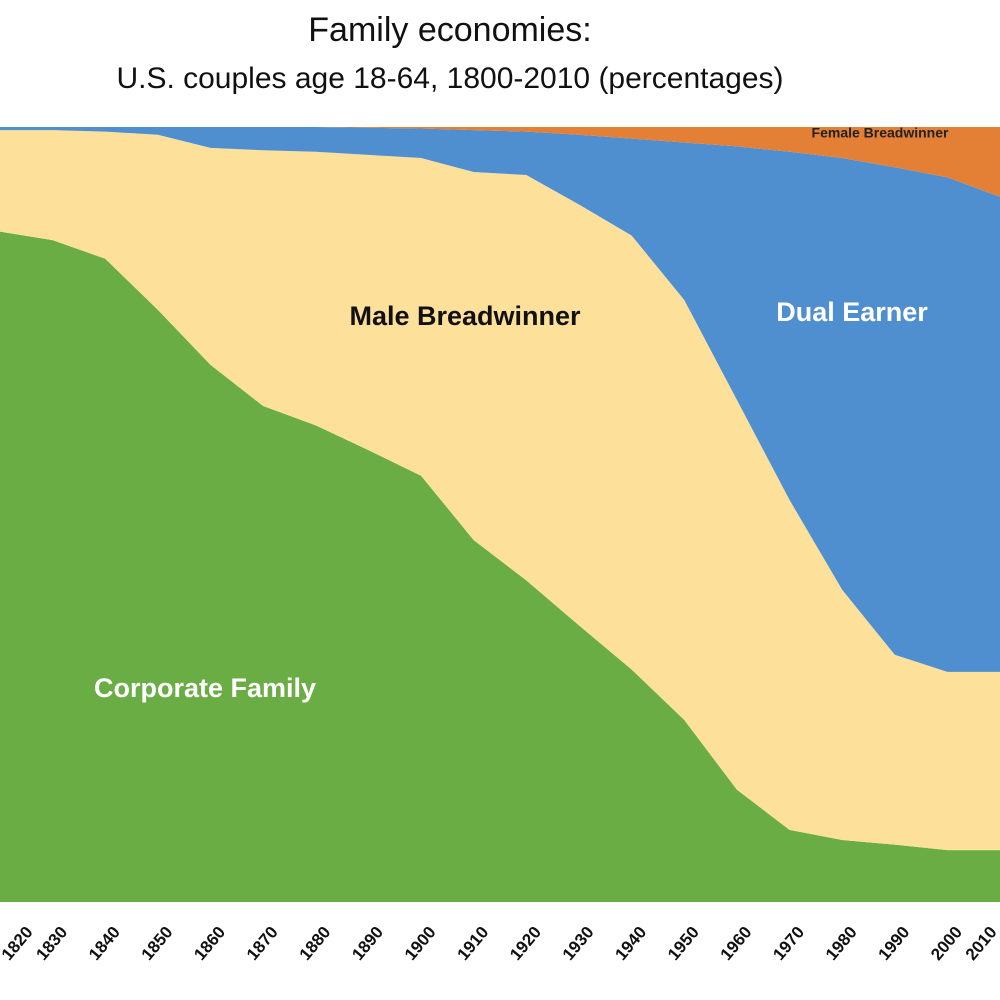 This screenshot has width=1000, height=1000. I want to click on x-tick-label: 1860, so click(209, 943).